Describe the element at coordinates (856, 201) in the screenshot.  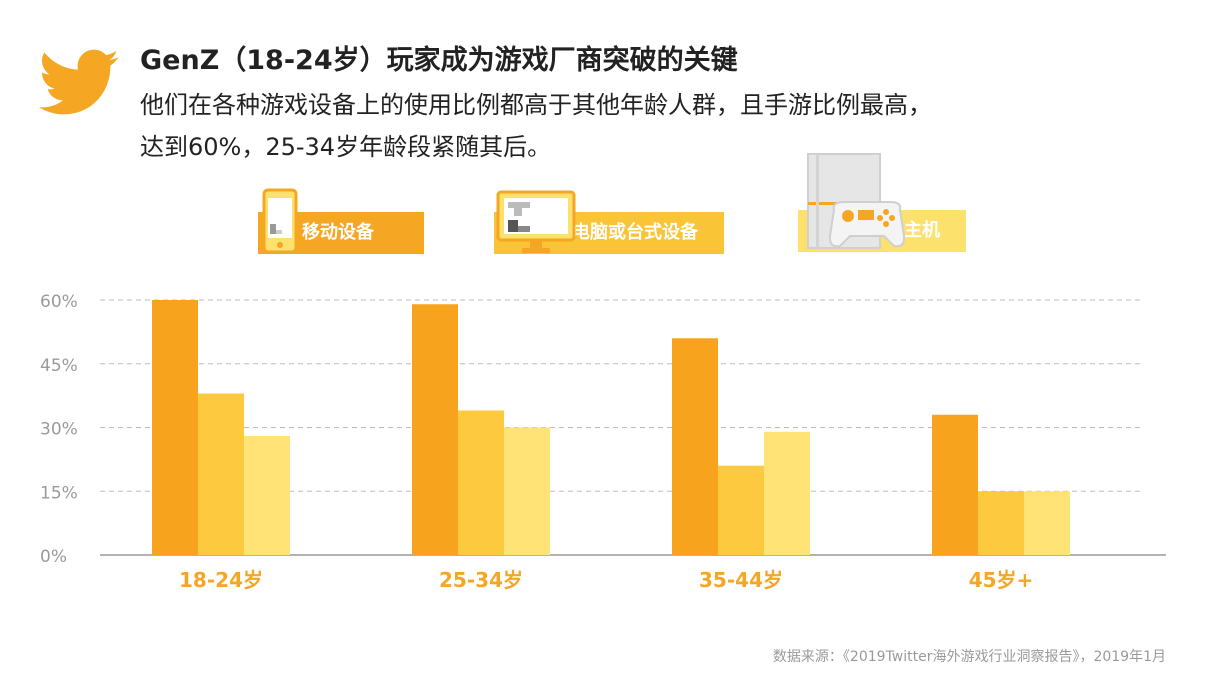
I see `game-console-icon` at that location.